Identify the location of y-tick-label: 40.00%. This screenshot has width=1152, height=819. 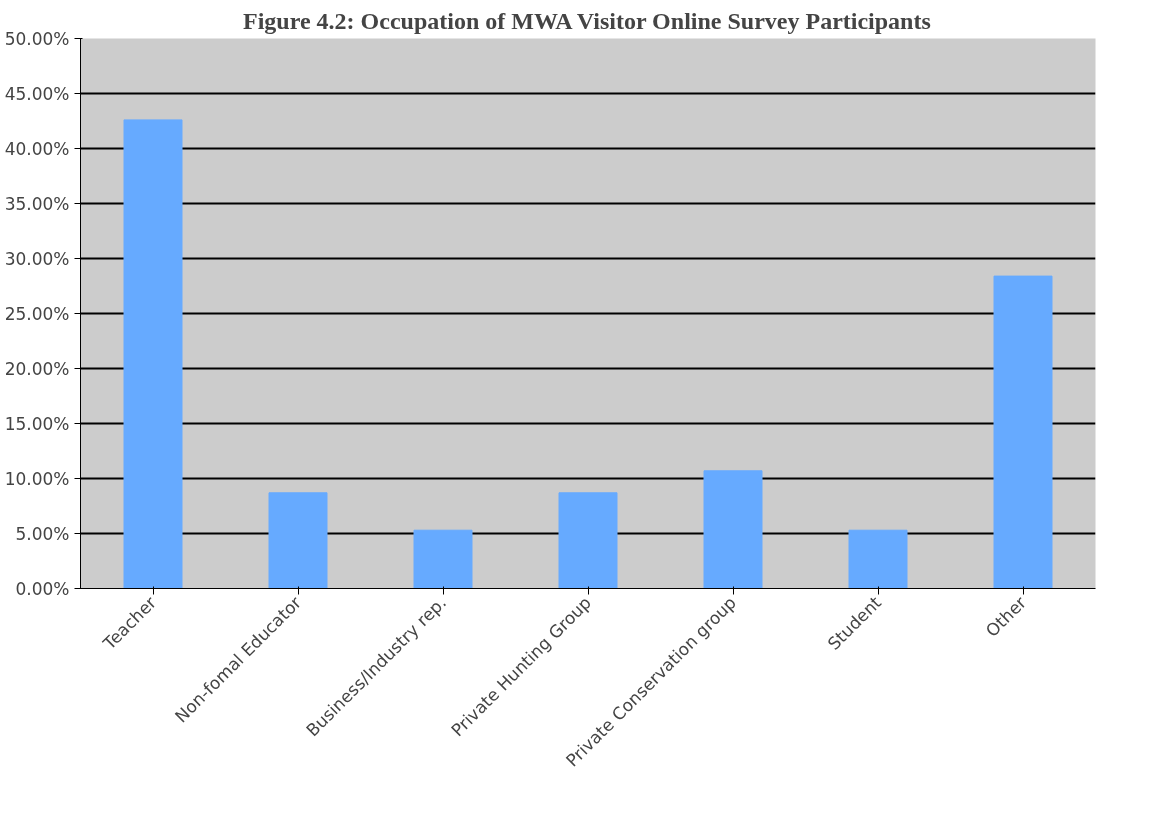
(37, 148).